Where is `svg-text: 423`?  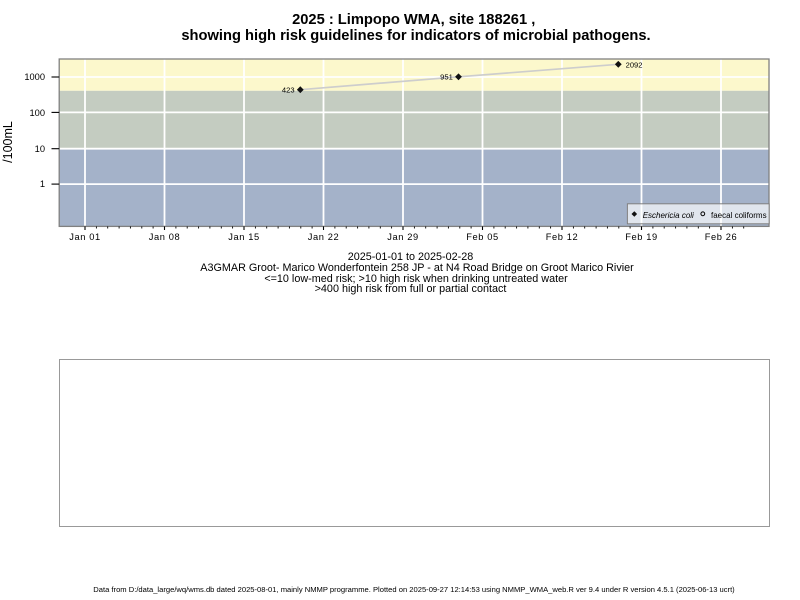 svg-text: 423 is located at coordinates (288, 89).